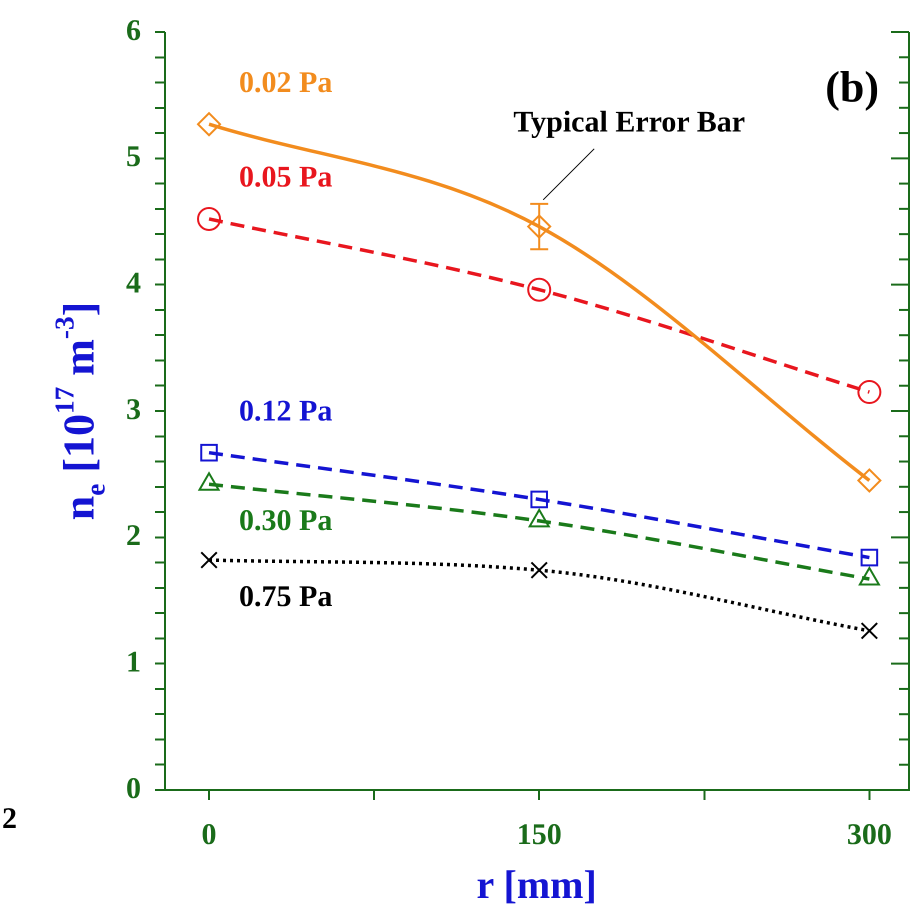 This screenshot has height=906, width=922. Describe the element at coordinates (539, 834) in the screenshot. I see `x-tick-label: 150` at that location.